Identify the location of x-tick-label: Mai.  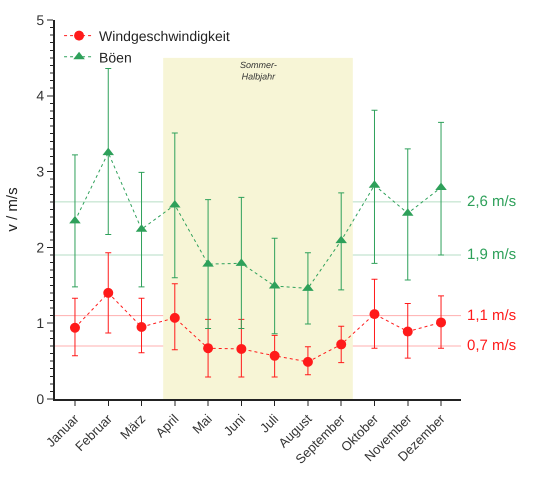
(202, 424).